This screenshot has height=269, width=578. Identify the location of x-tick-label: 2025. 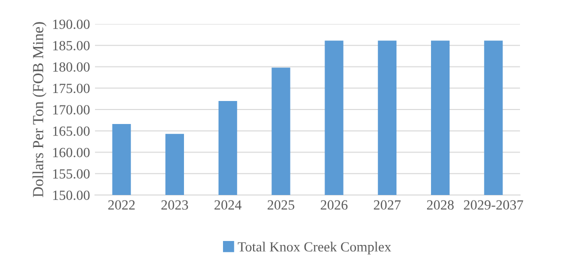
(281, 205).